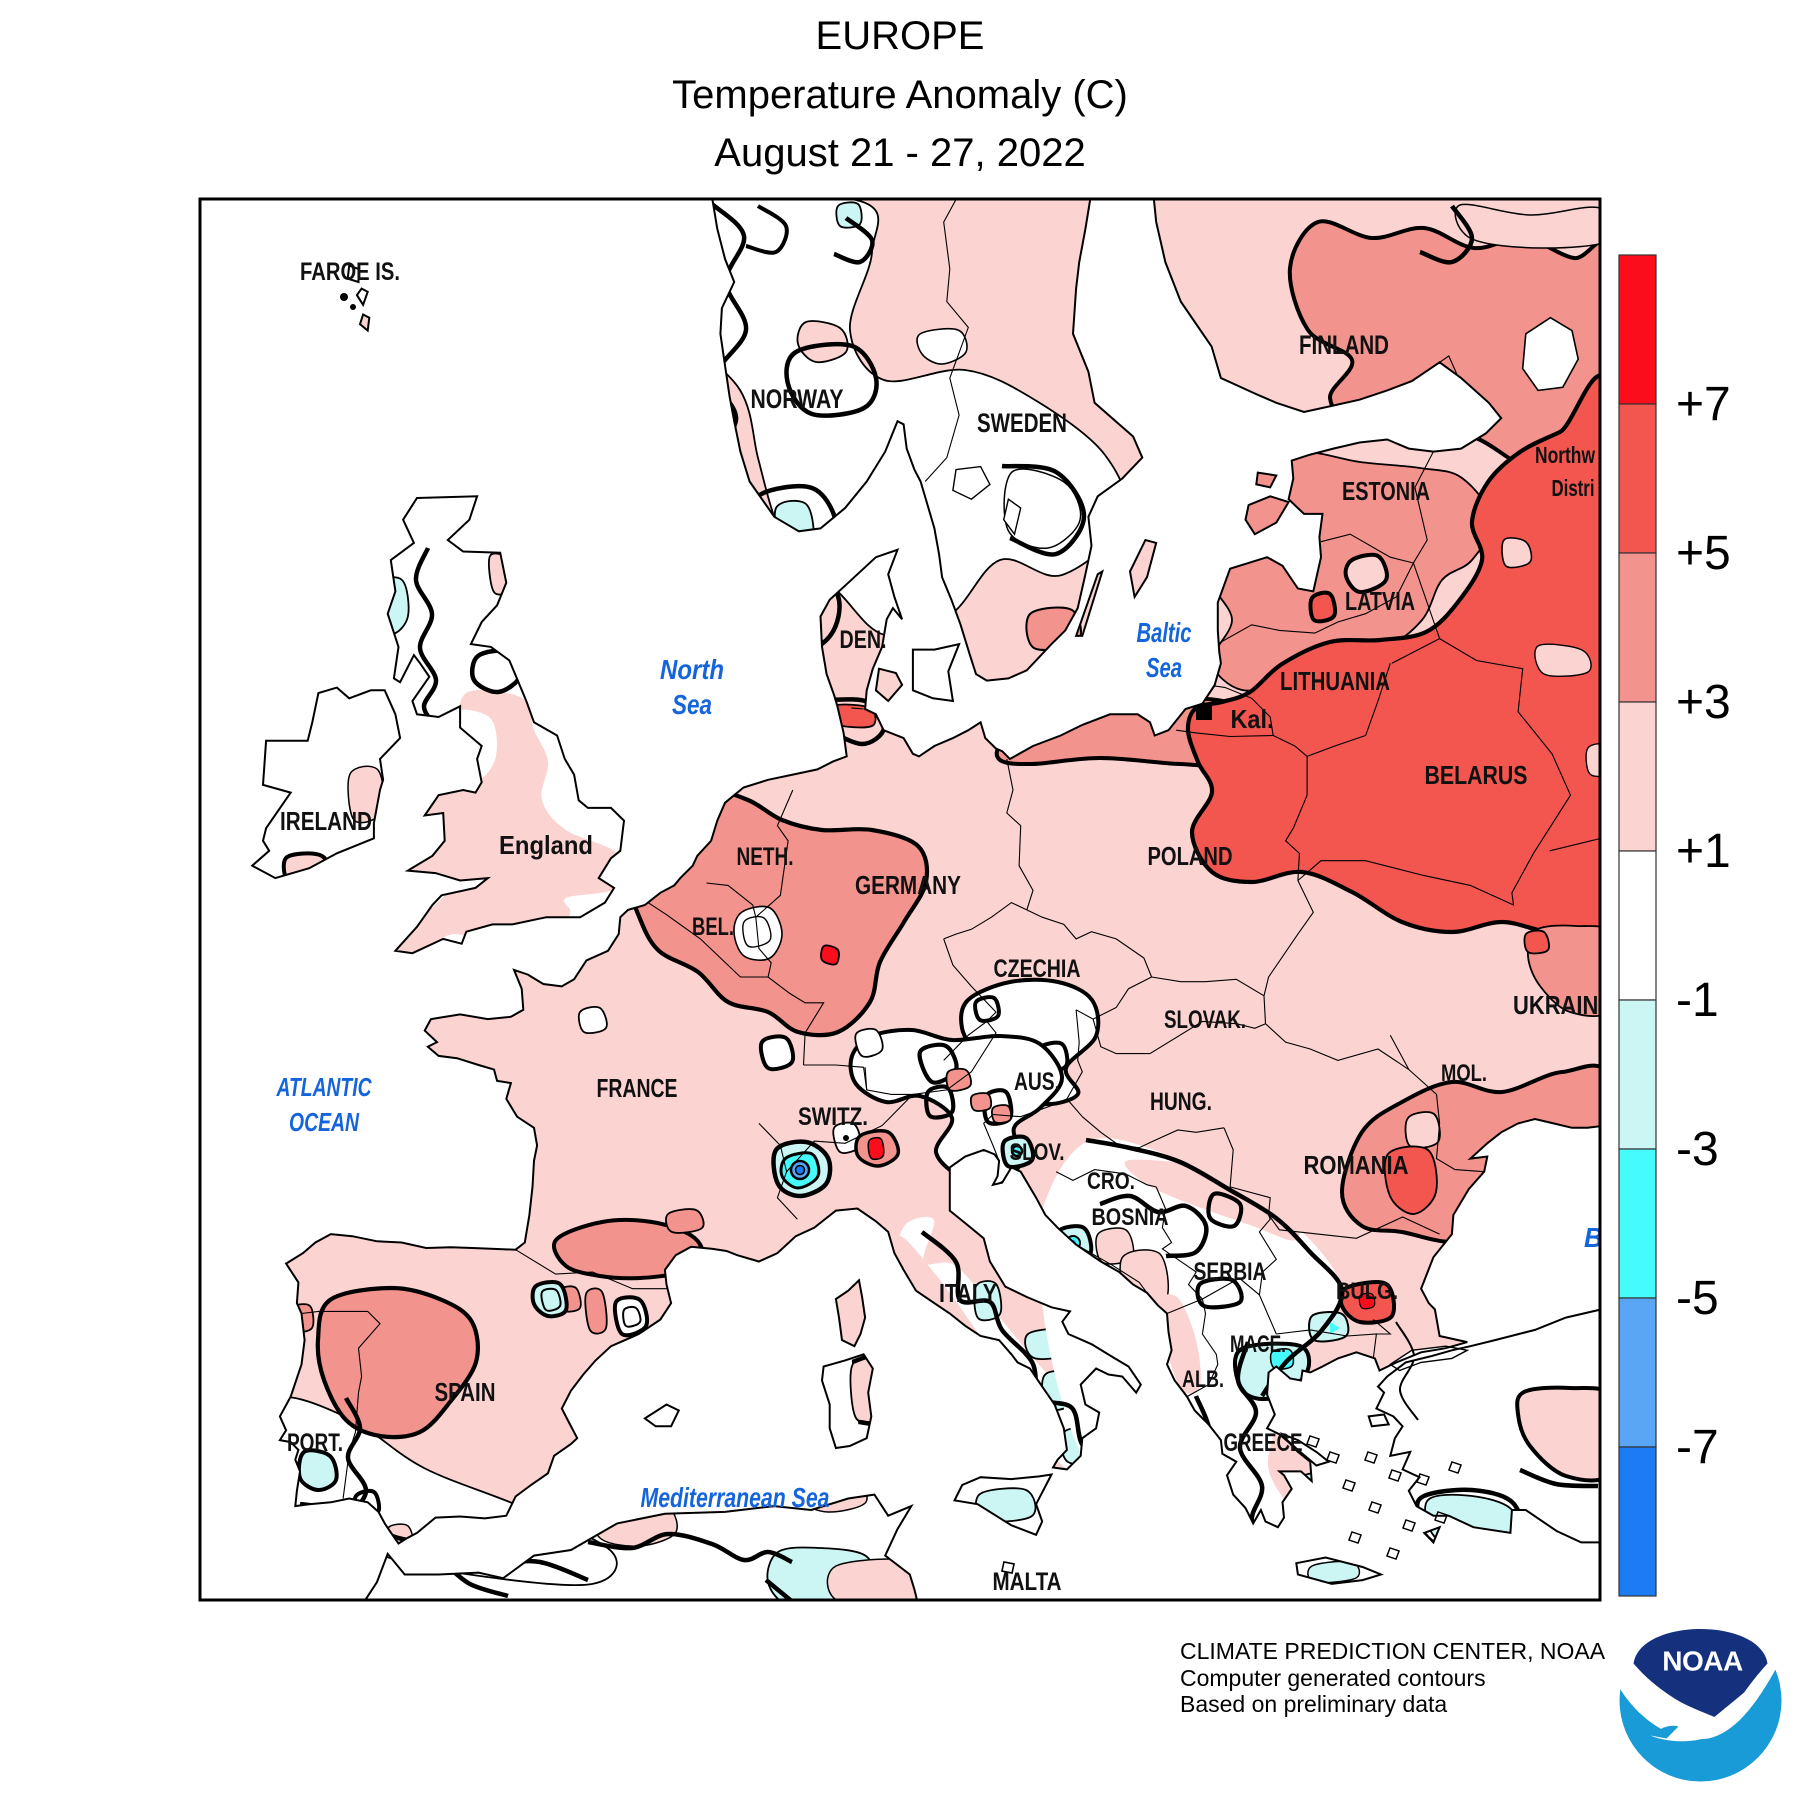 The width and height of the screenshot is (1800, 1805). What do you see at coordinates (324, 1087) in the screenshot?
I see `svg-text: ATLANTIC` at bounding box center [324, 1087].